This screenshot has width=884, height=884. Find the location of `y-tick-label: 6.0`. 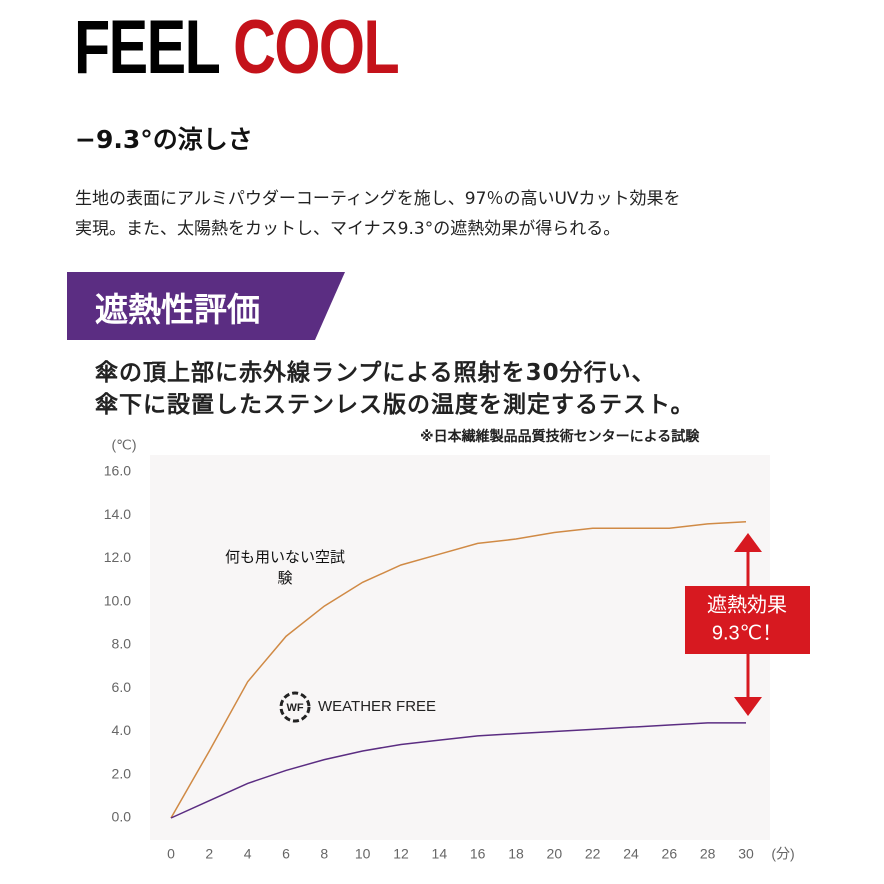

y-tick-label: 6.0 is located at coordinates (122, 687).